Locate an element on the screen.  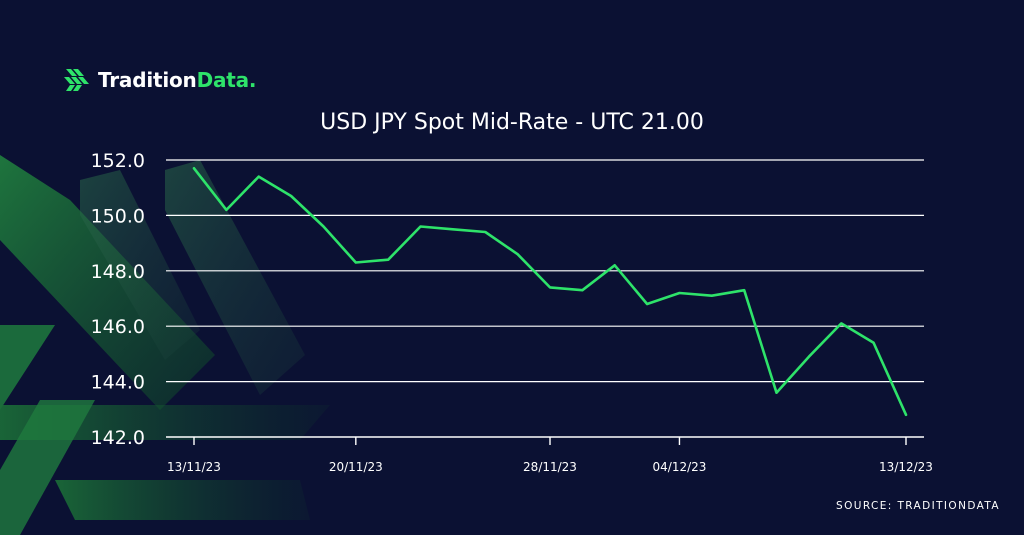
y-tick-label: 148.0 is located at coordinates (118, 272).